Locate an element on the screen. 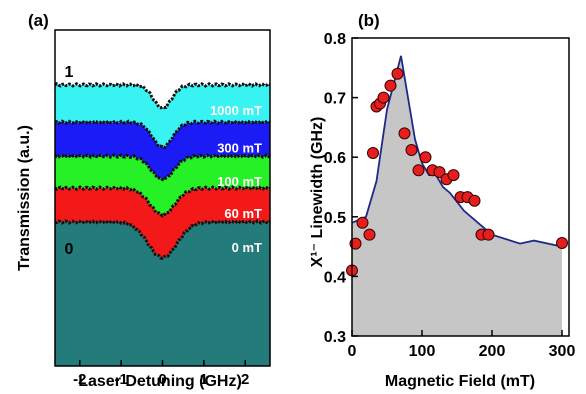  a-xtick-label: 2 is located at coordinates (245, 379).